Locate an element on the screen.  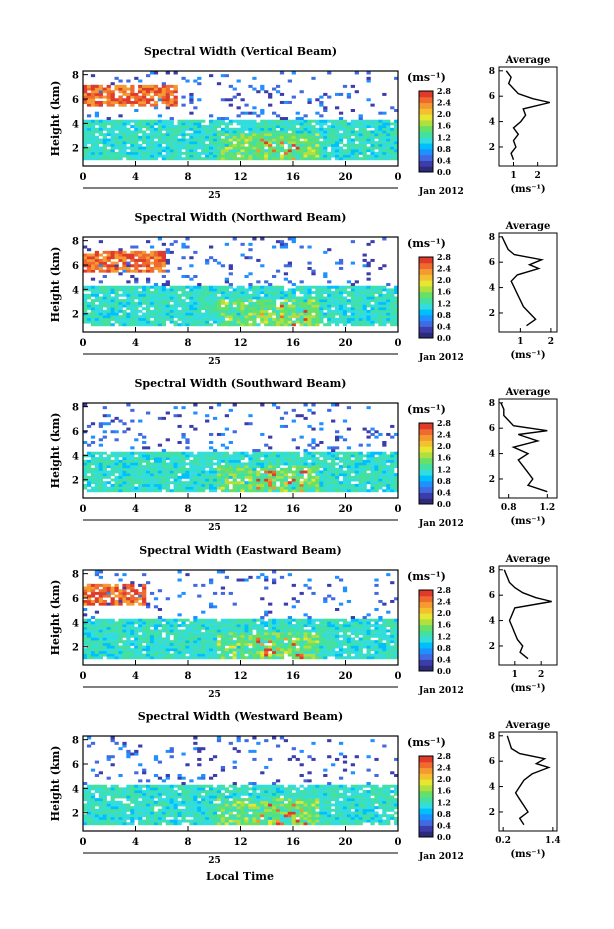
average-title: Average is located at coordinates (528, 392).